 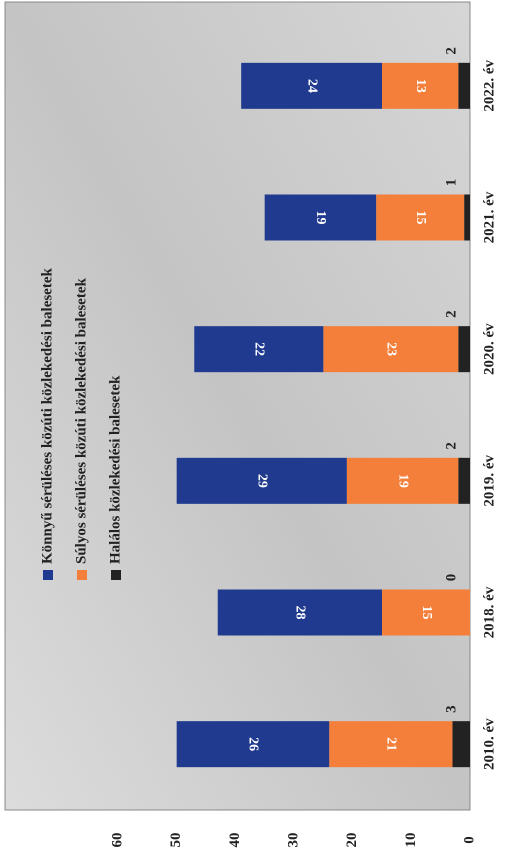 I want to click on y-tick-label: 50, so click(x=176, y=840).